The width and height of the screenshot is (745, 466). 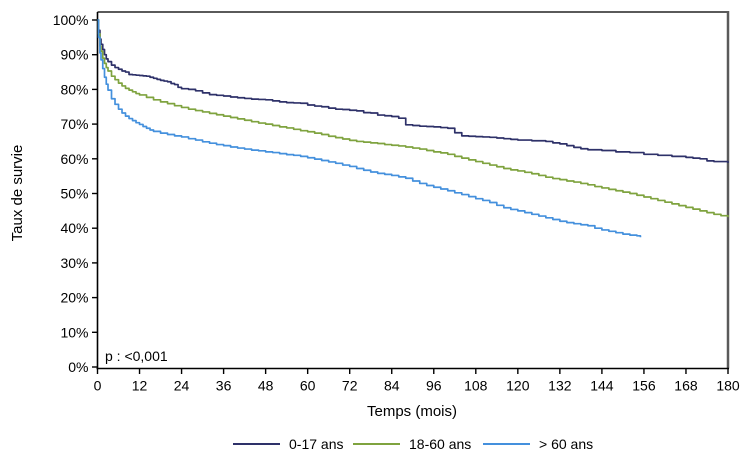 I want to click on legend-label-60-ans: > 60 ans, so click(x=566, y=444).